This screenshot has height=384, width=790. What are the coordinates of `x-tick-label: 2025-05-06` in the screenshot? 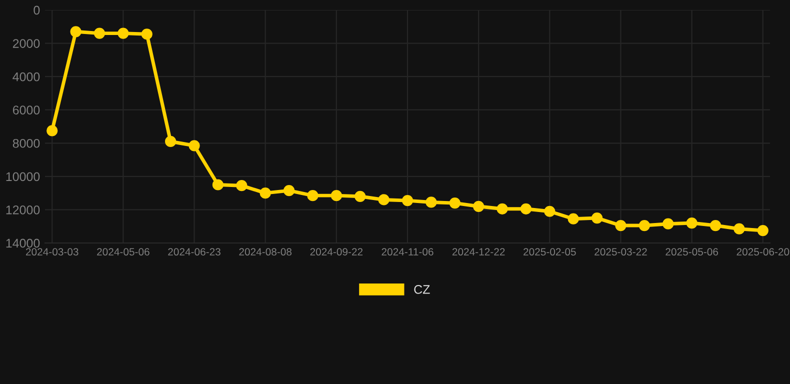 It's located at (692, 252).